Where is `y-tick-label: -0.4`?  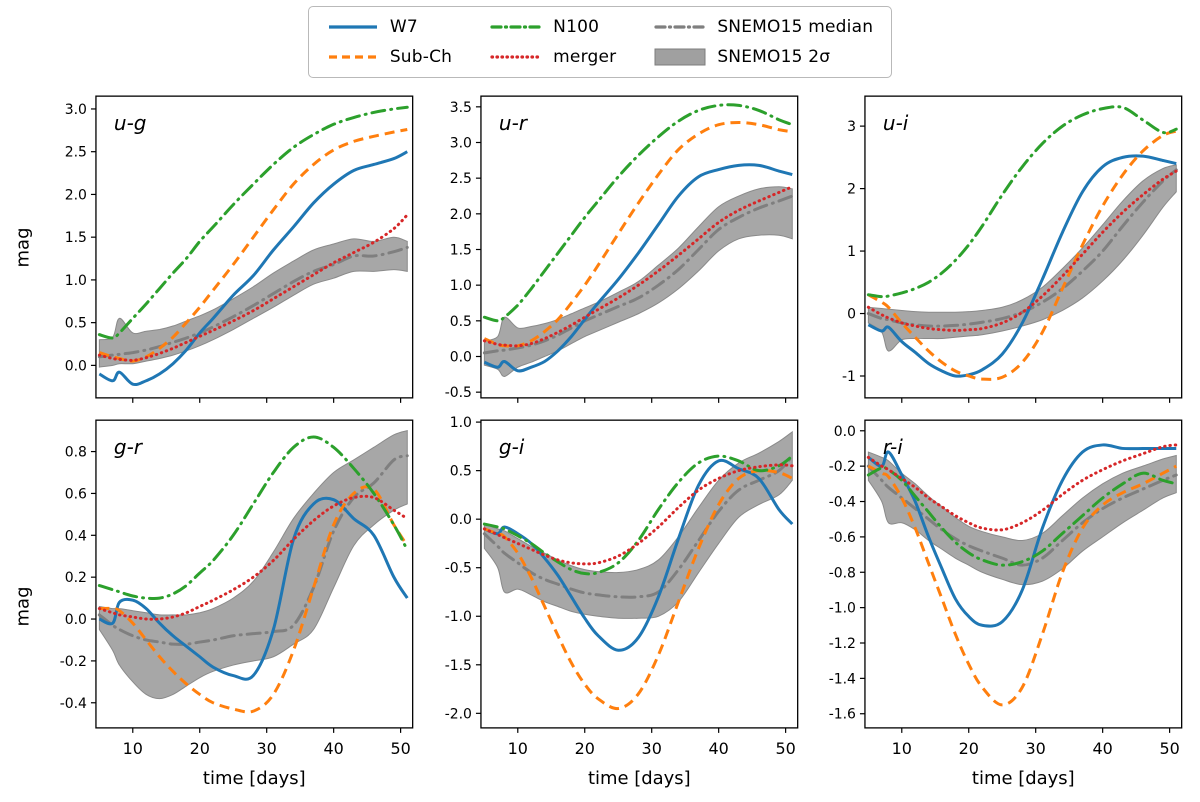
y-tick-label: -0.4 is located at coordinates (842, 503).